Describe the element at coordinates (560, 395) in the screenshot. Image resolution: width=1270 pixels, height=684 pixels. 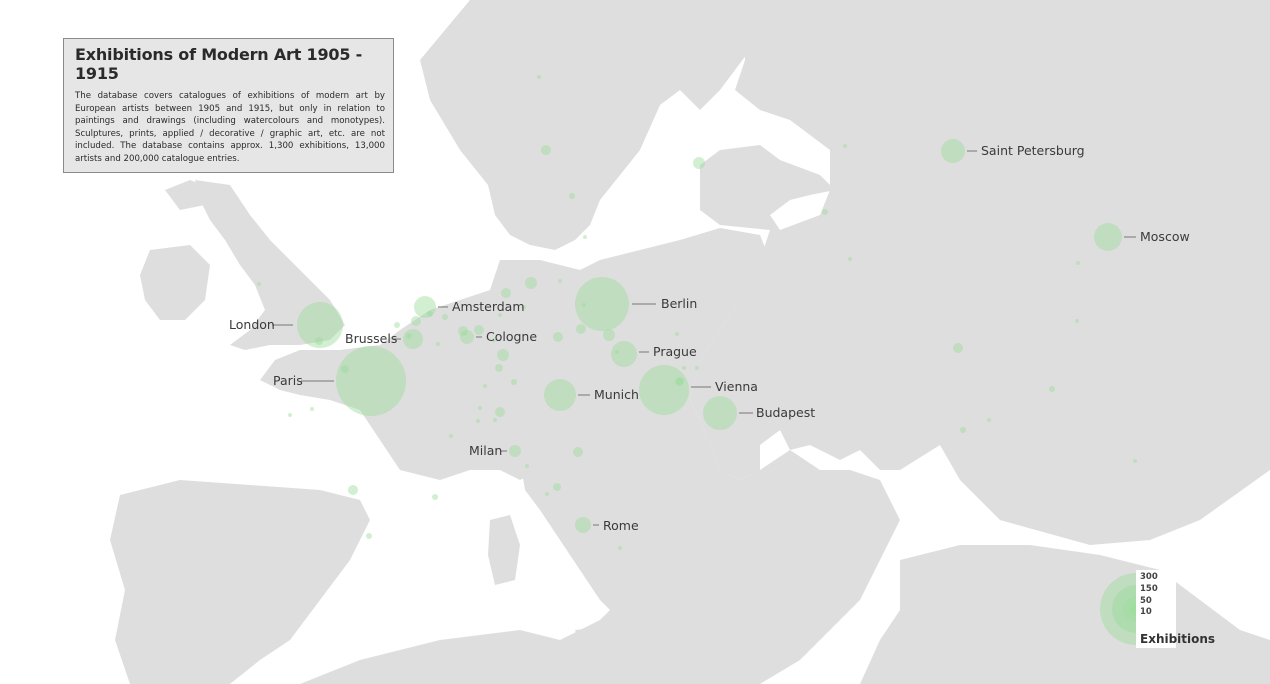
I see `bubble-munich` at that location.